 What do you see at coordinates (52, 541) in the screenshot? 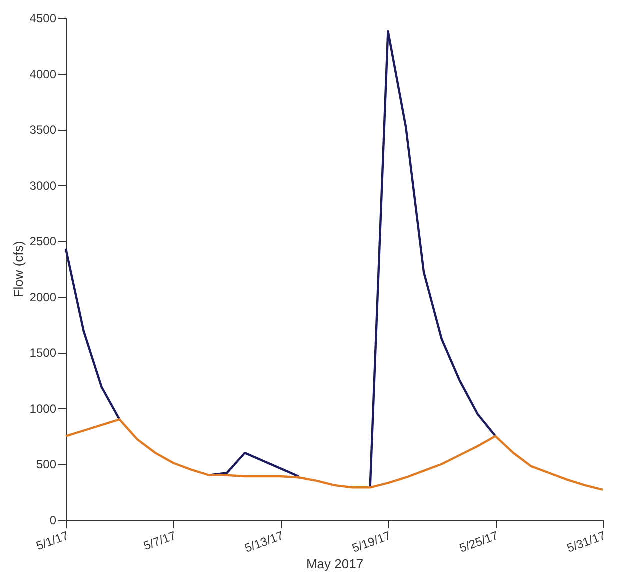
I see `x-tick-label: 5/1/17` at bounding box center [52, 541].